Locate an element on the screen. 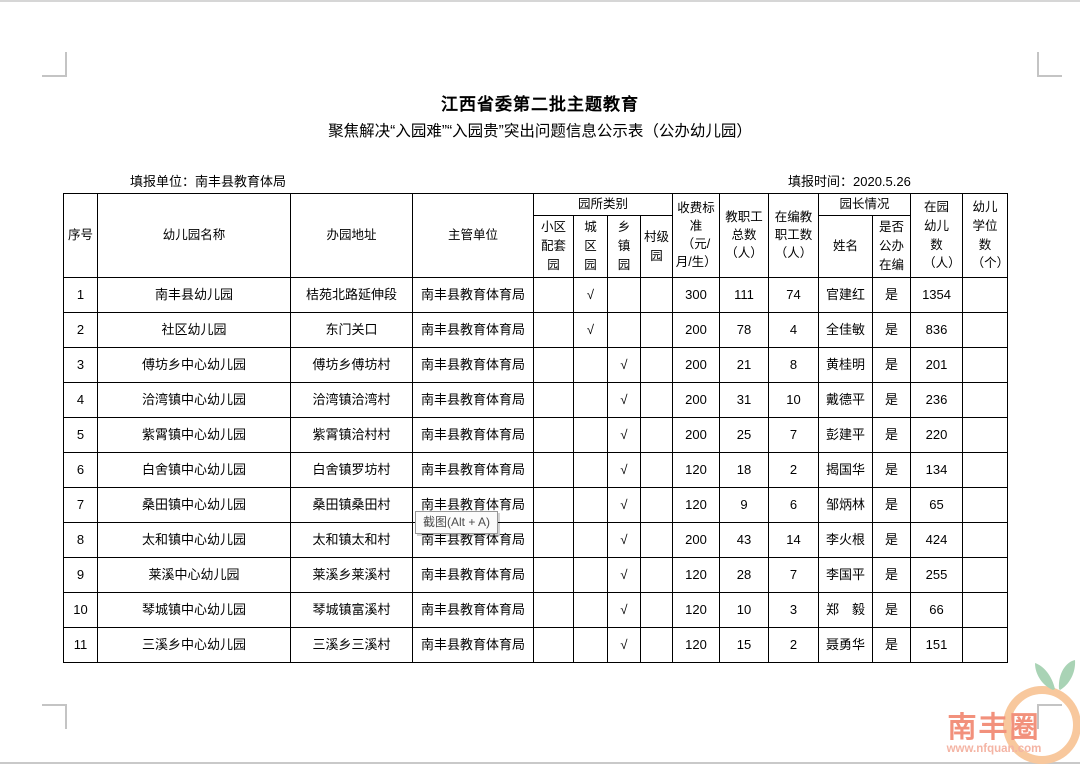 This screenshot has width=1080, height=767. screenshot-tooltip: 截图(Alt + A) is located at coordinates (457, 522).